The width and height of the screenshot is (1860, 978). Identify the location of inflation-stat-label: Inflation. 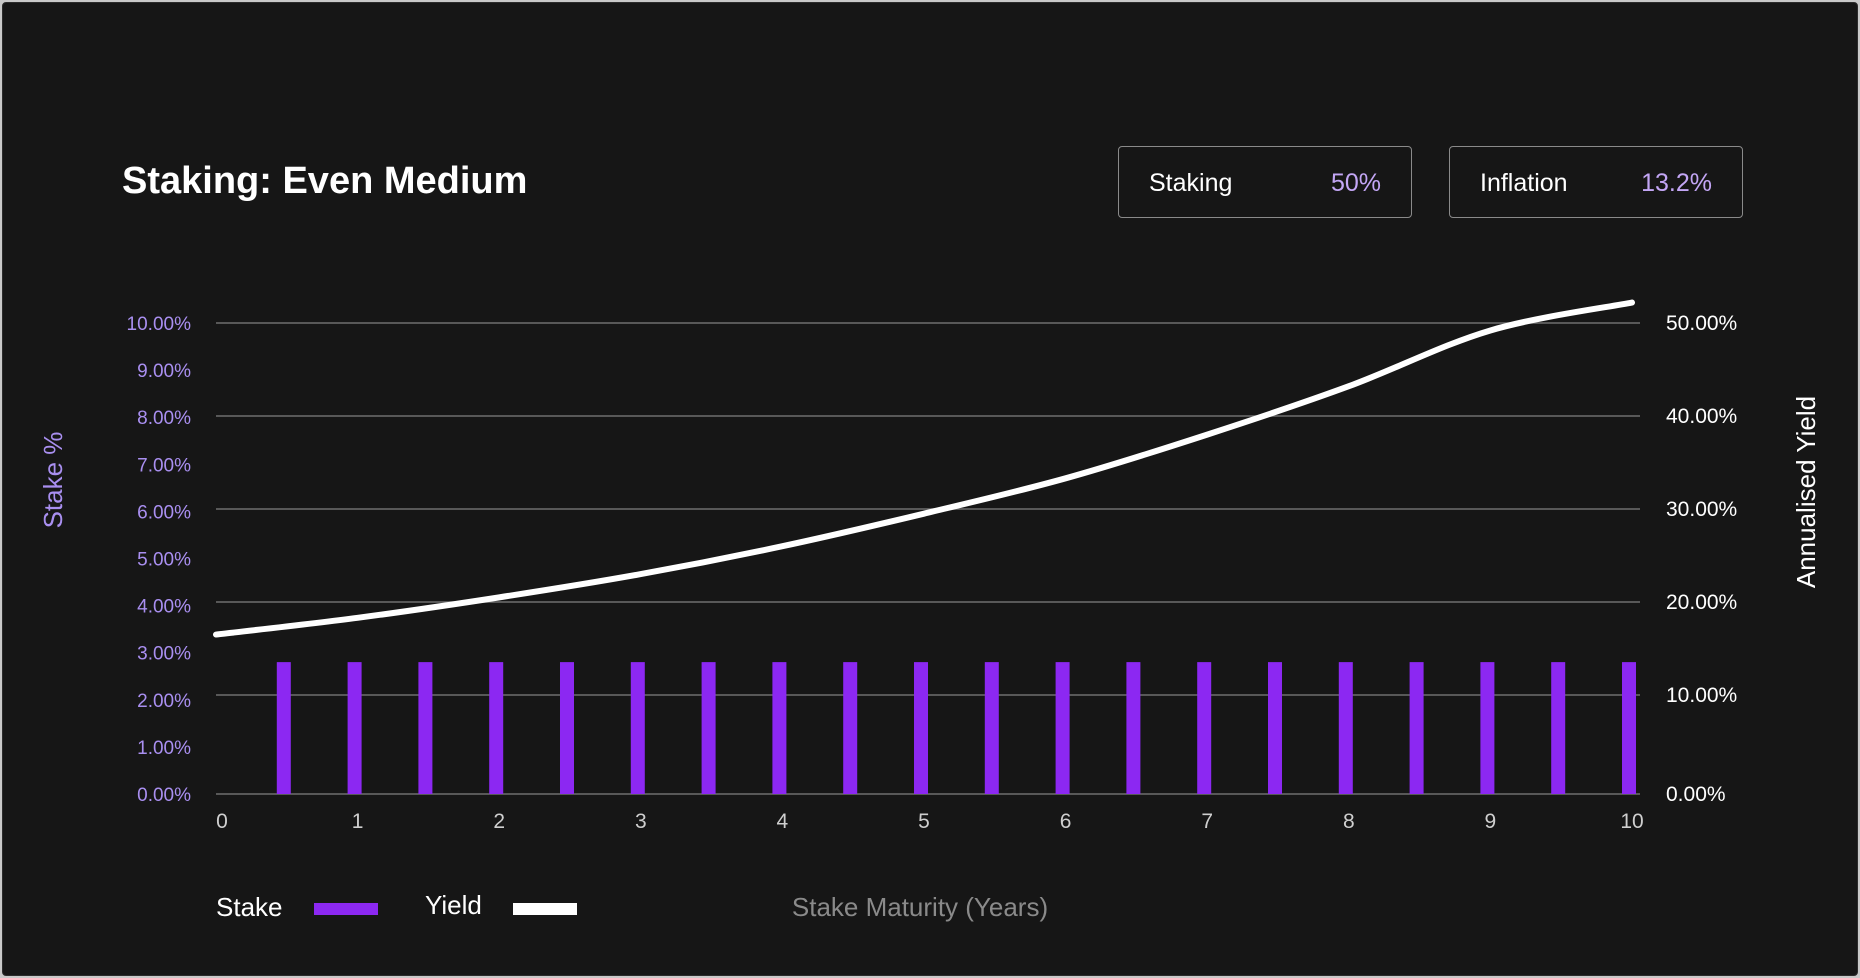
(1524, 183).